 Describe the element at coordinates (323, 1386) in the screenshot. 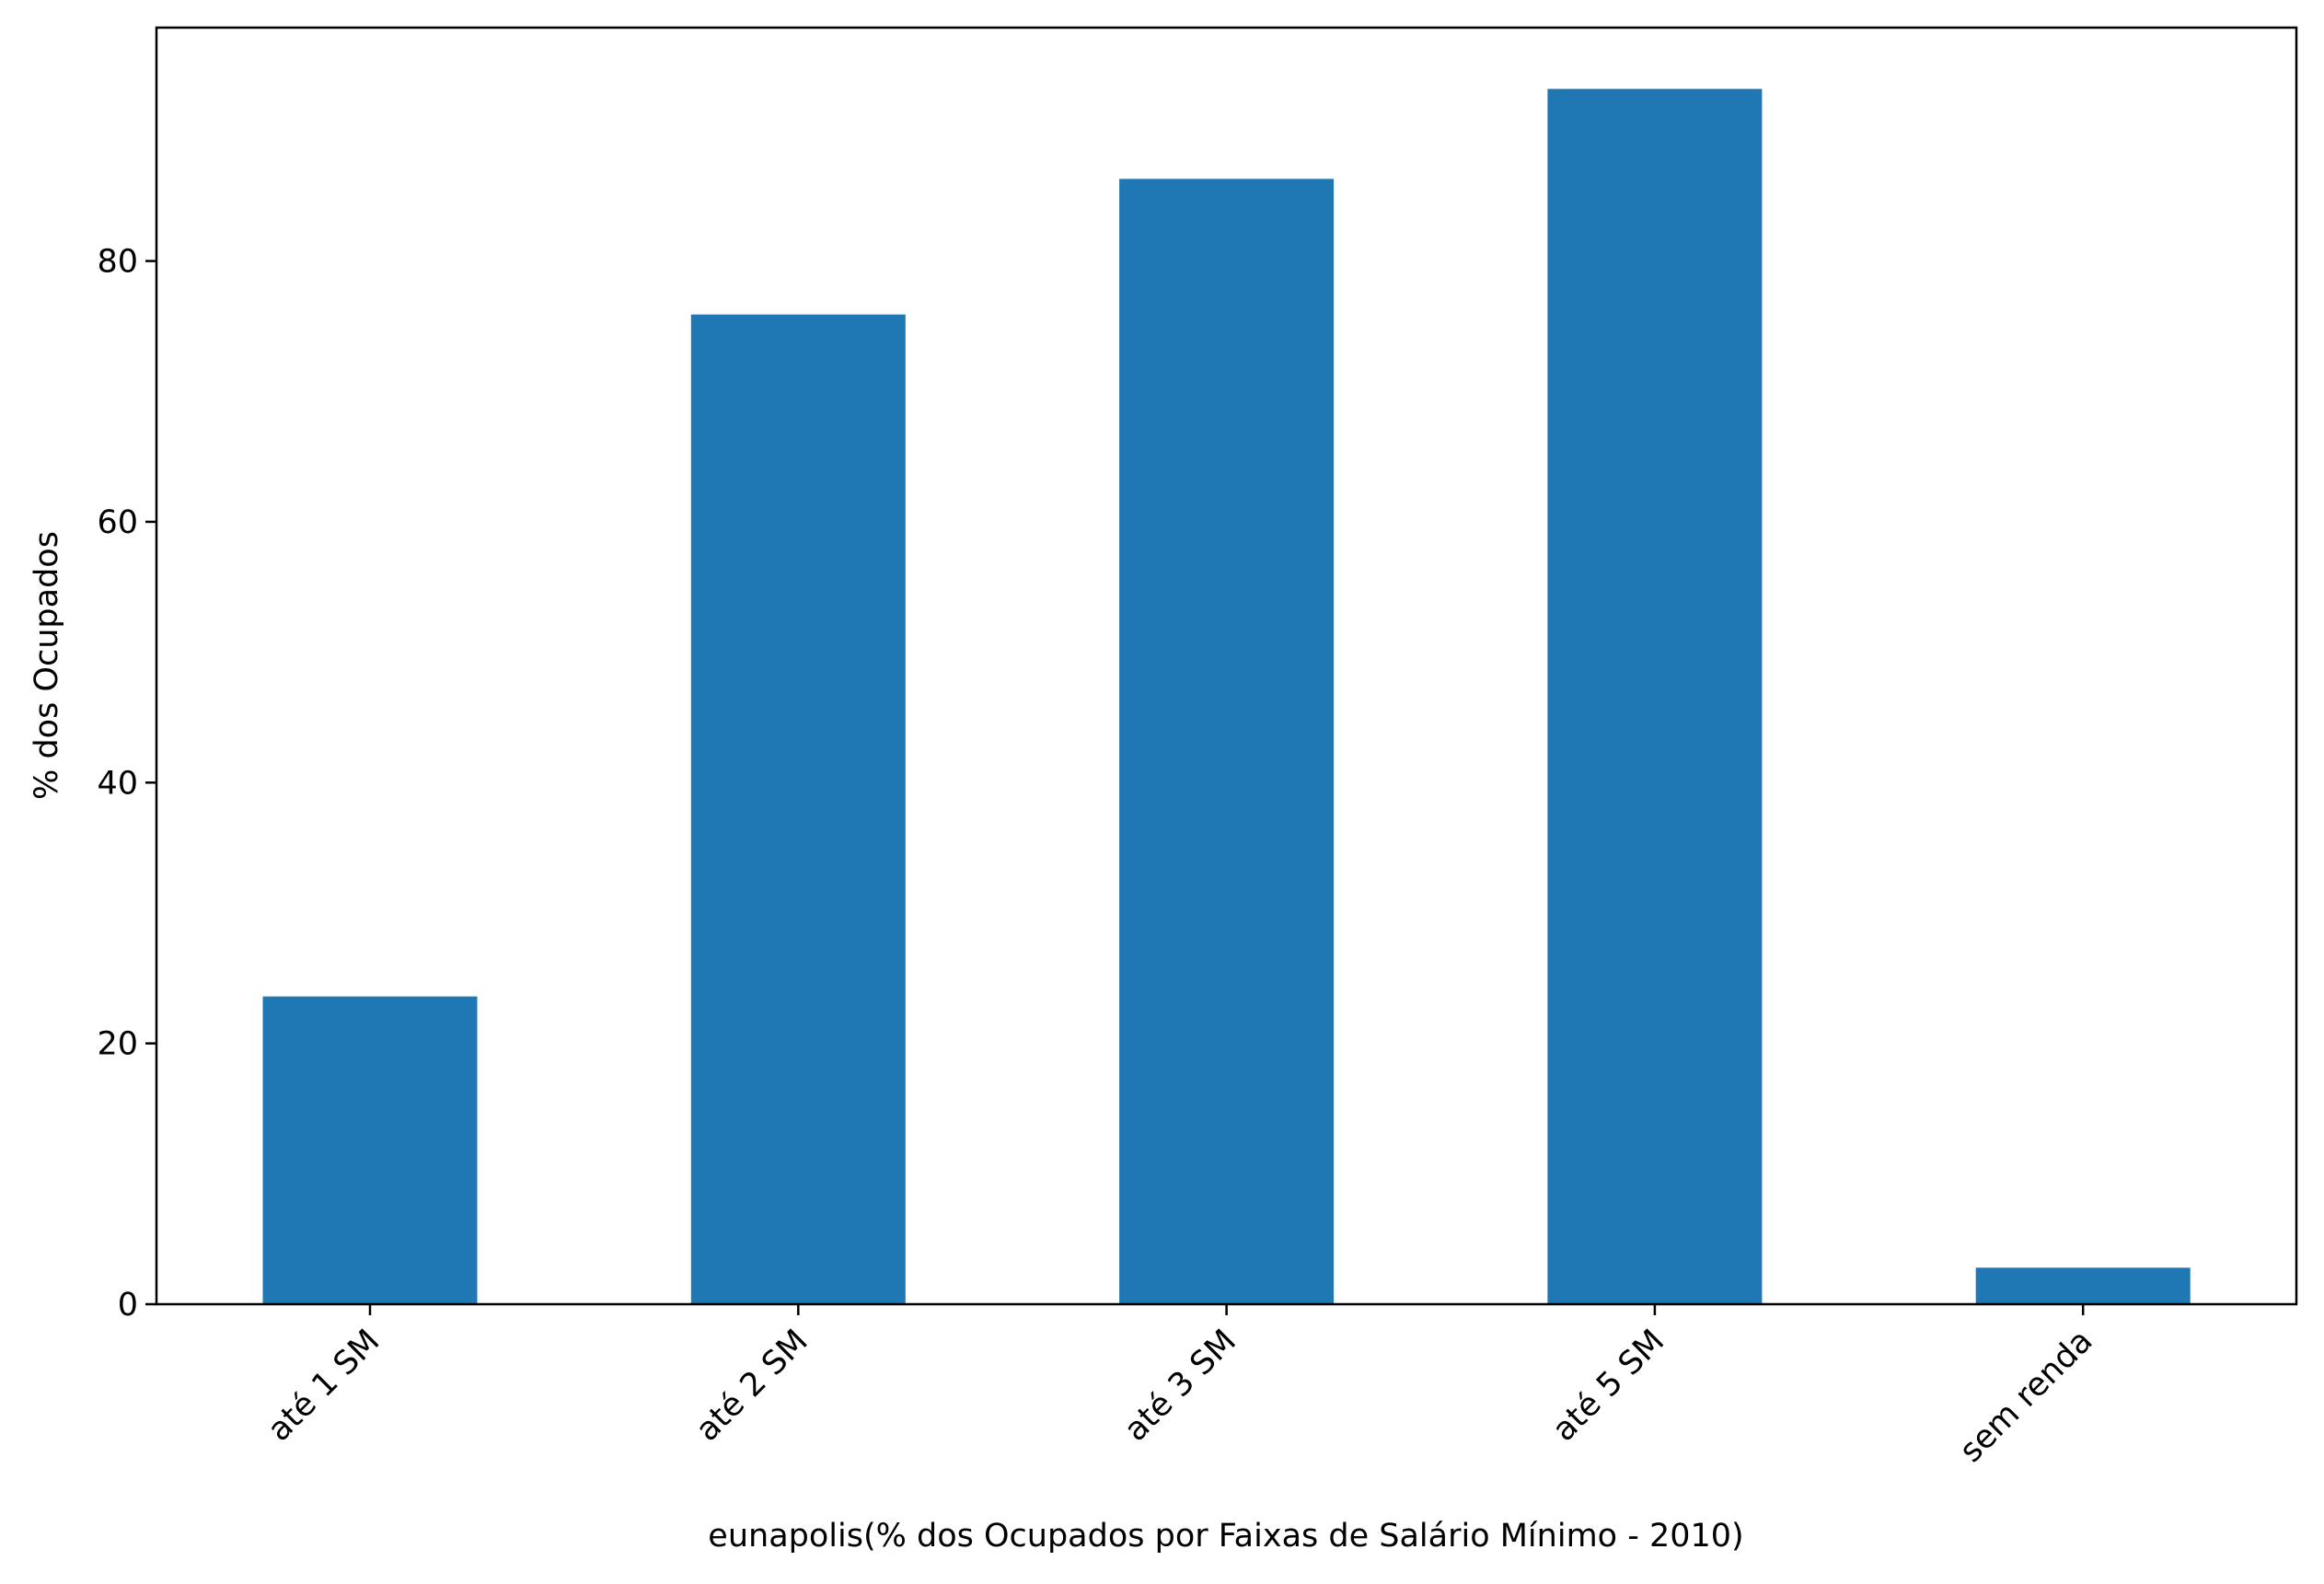

I see `x-tick-label: até 1 SM` at that location.